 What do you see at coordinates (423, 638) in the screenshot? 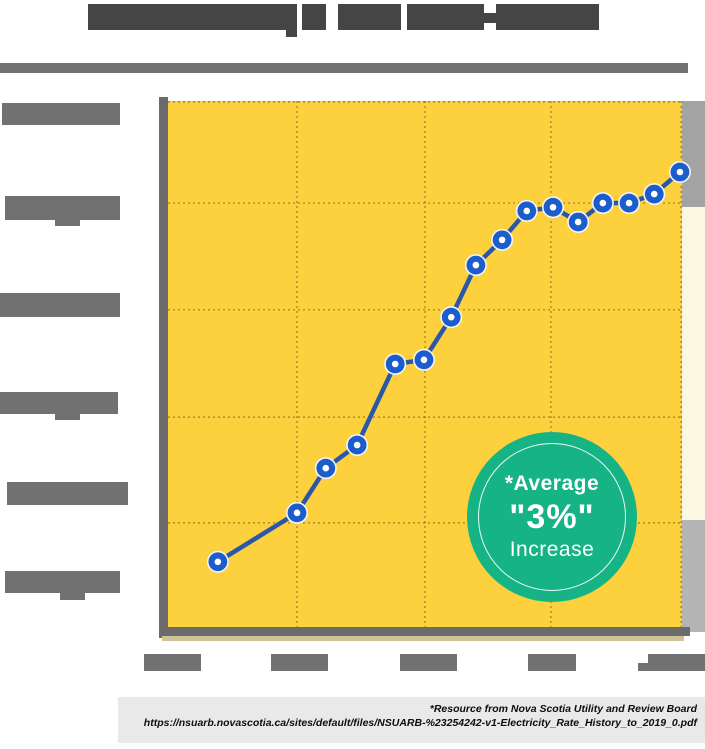
I see `x-axis-shadow` at bounding box center [423, 638].